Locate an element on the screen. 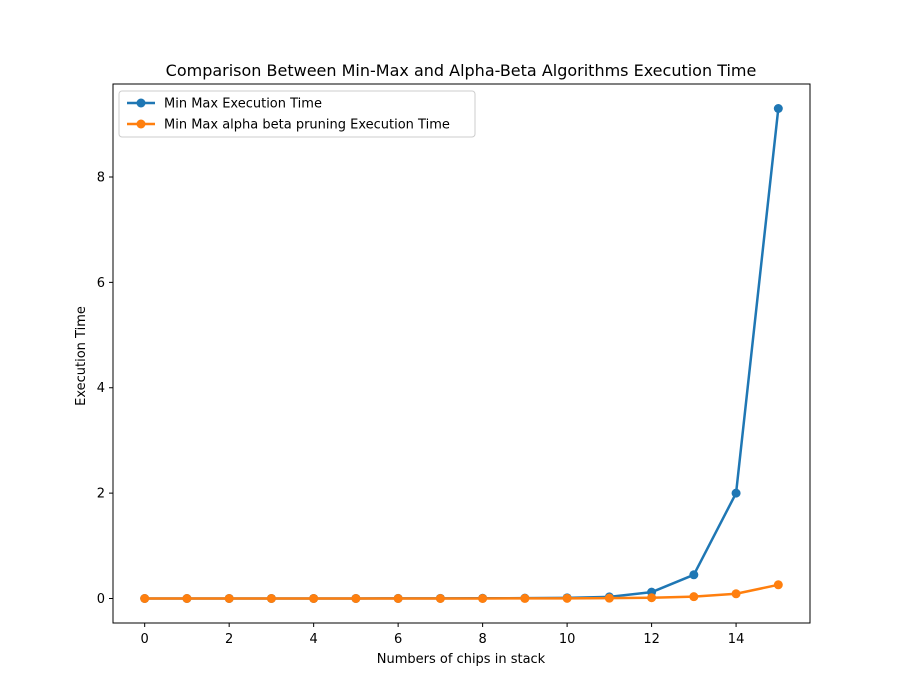 This screenshot has height=700, width=900. legend-box is located at coordinates (297, 114).